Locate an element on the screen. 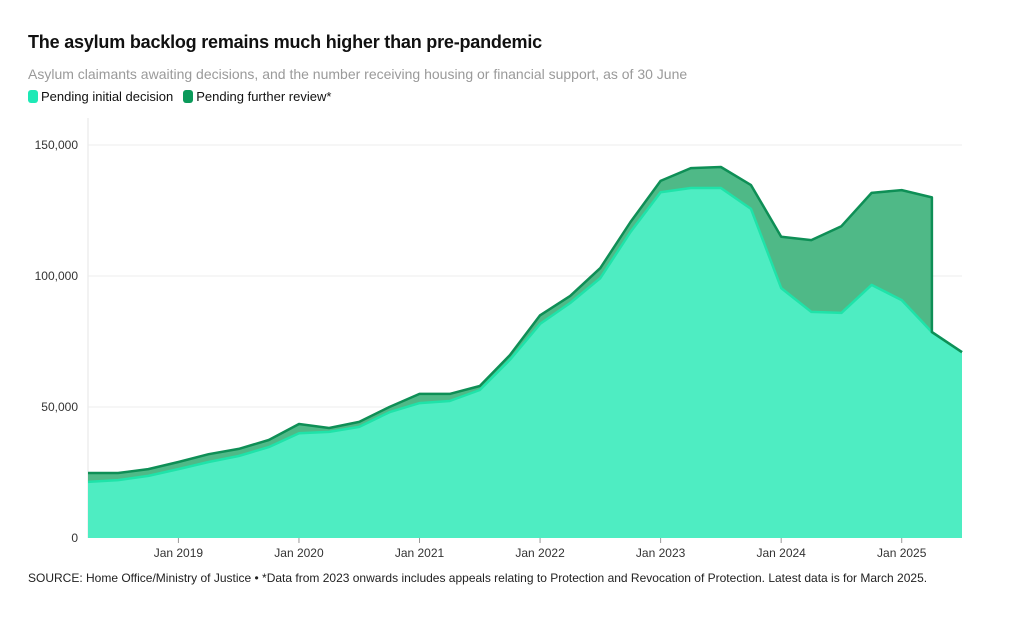 This screenshot has height=629, width=1020. y-tick-label: 100,000 is located at coordinates (57, 276).